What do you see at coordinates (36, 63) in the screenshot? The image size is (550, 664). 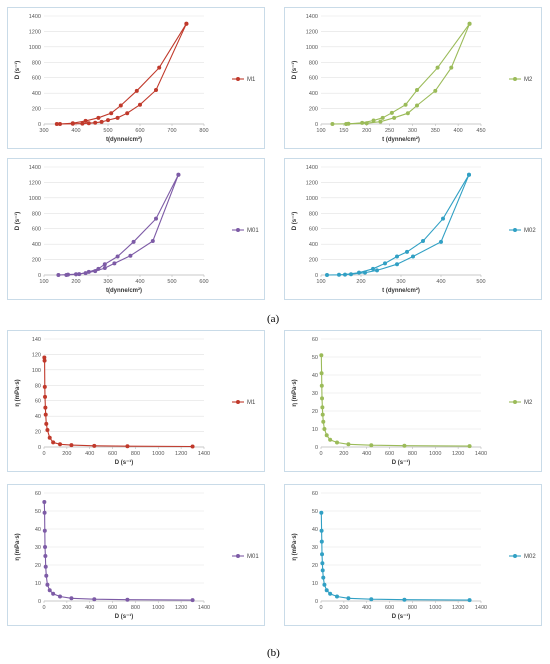 I see `y-tick-label: 800` at bounding box center [36, 63].